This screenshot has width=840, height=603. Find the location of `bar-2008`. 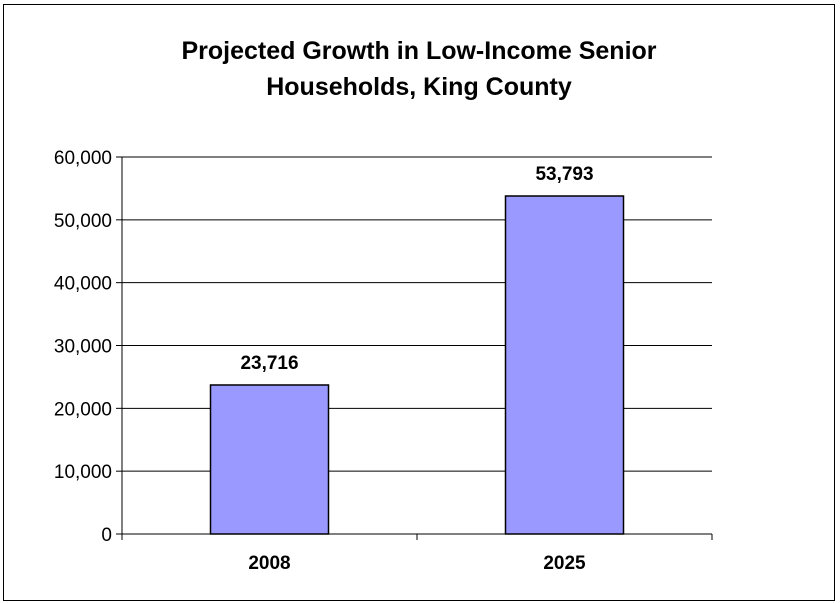

bar-2008 is located at coordinates (269, 459).